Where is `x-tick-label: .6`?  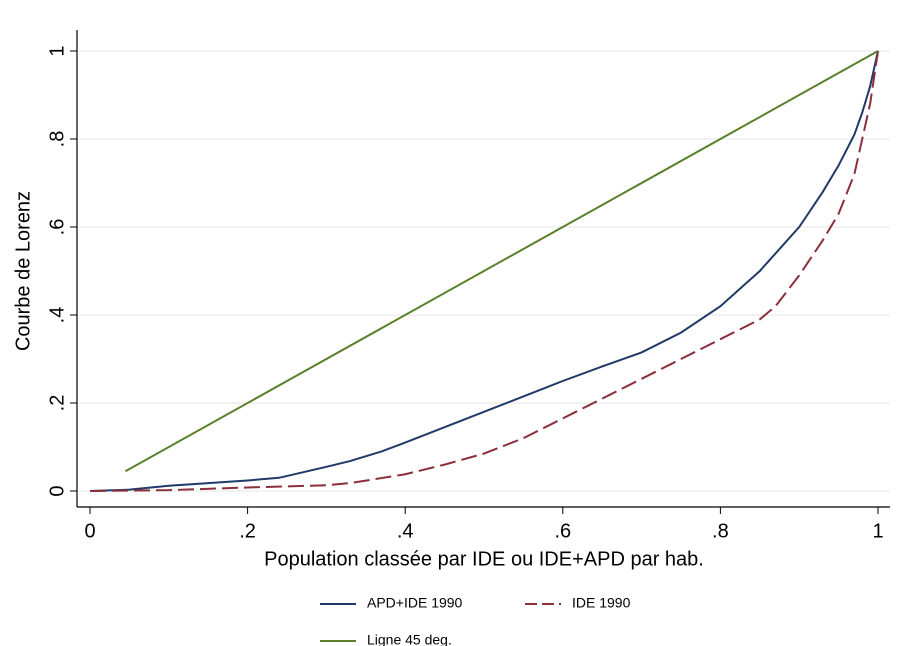 x-tick-label: .6 is located at coordinates (562, 531).